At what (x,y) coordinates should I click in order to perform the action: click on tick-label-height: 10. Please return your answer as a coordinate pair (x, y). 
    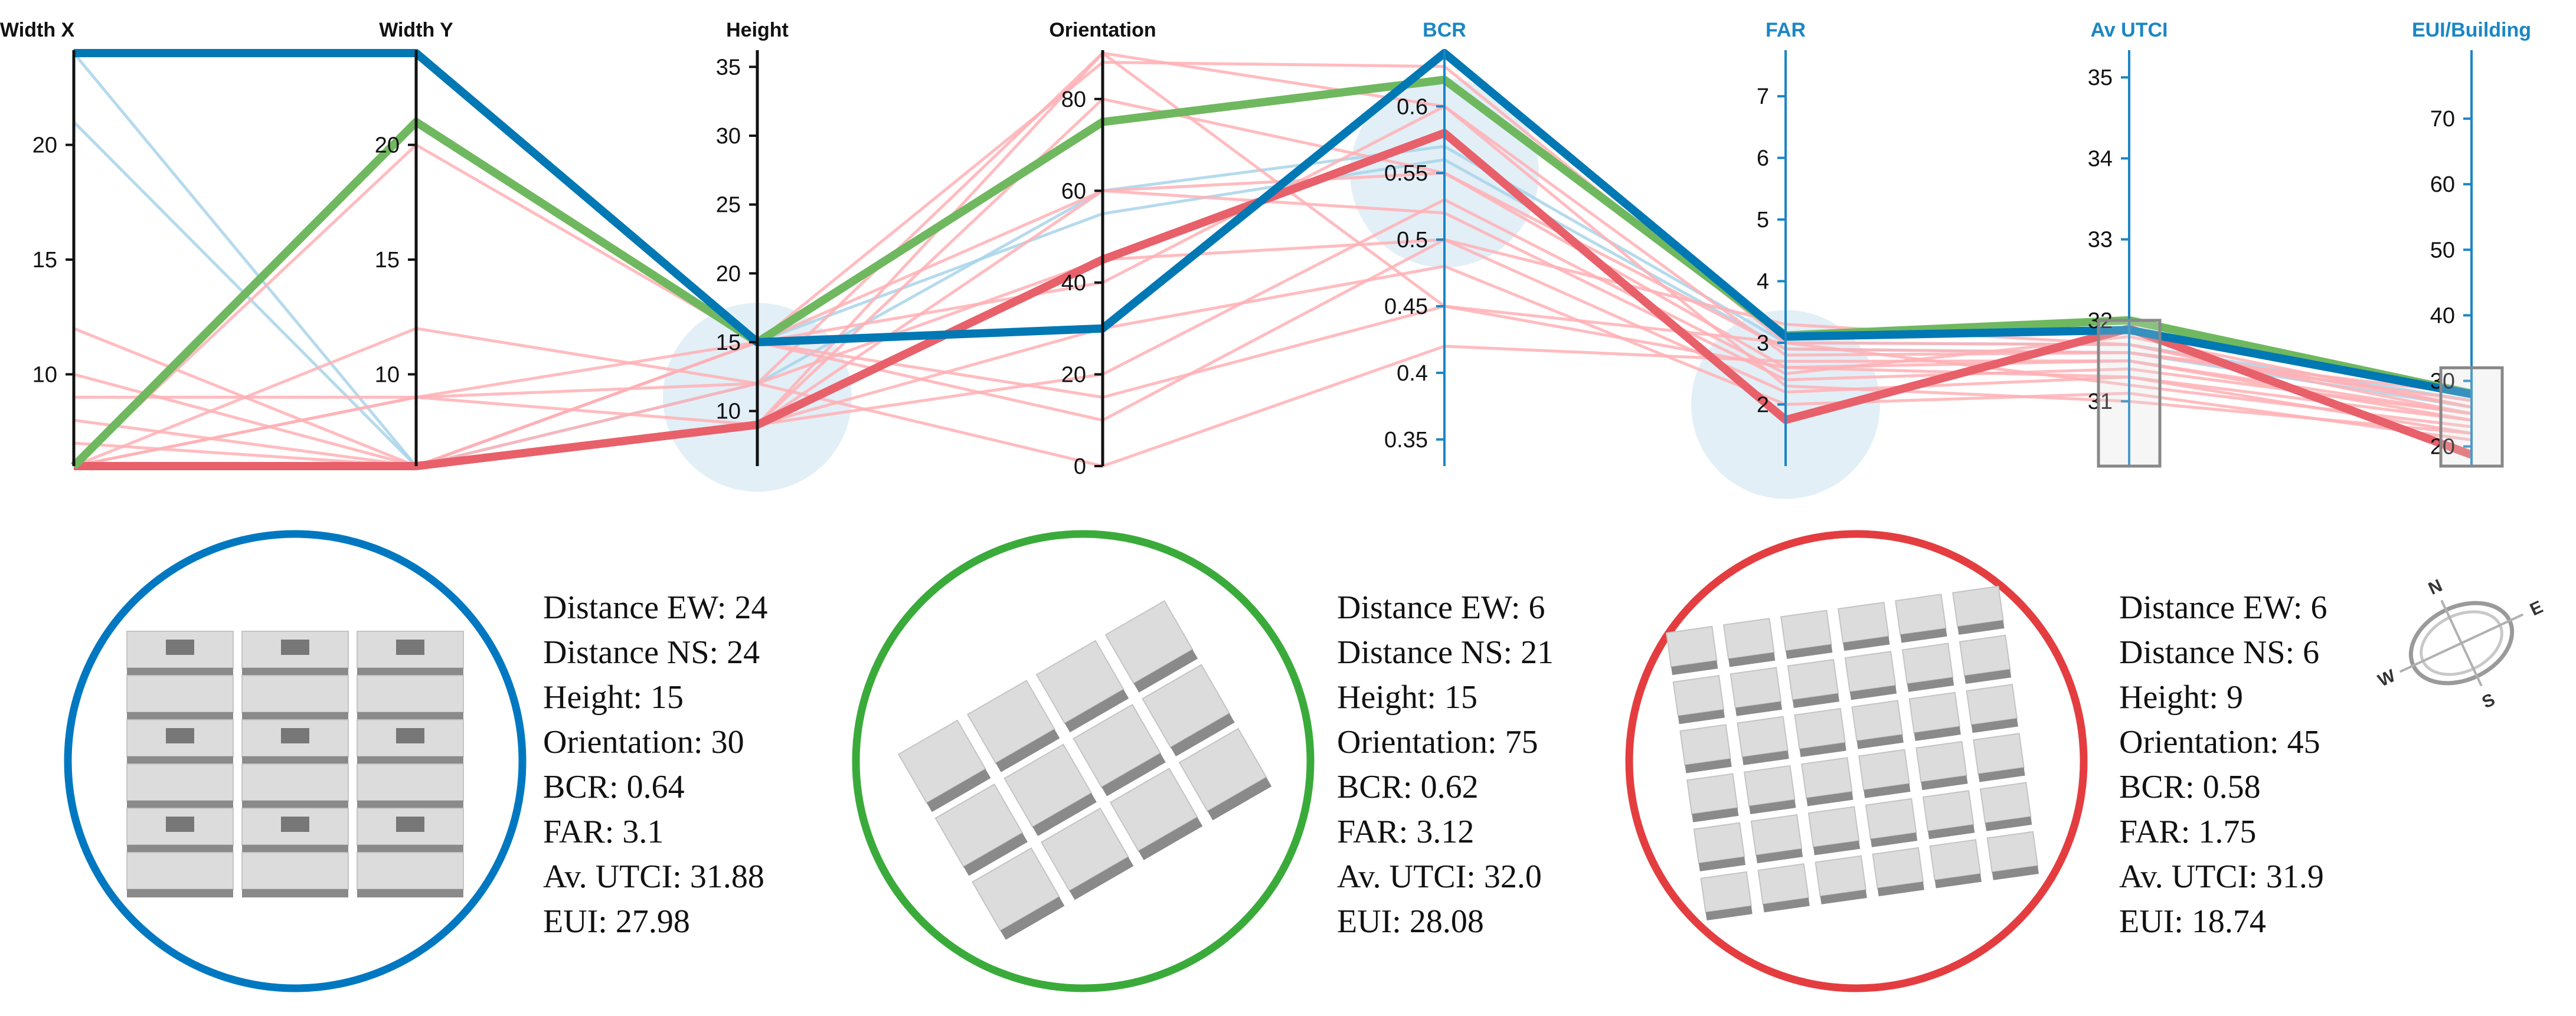
    Looking at the image, I should click on (728, 412).